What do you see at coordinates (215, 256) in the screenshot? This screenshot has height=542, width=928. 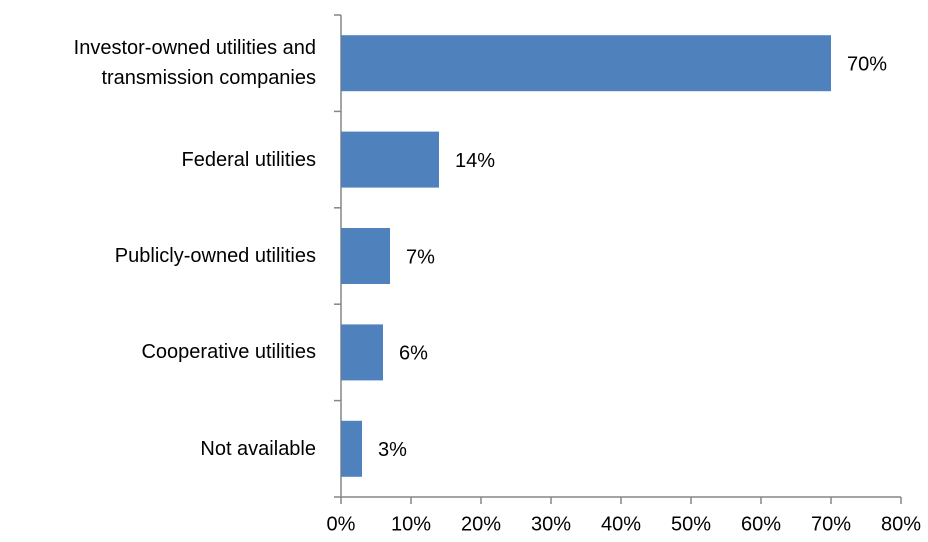 I see `category-label: Publicly-owned utilities` at bounding box center [215, 256].